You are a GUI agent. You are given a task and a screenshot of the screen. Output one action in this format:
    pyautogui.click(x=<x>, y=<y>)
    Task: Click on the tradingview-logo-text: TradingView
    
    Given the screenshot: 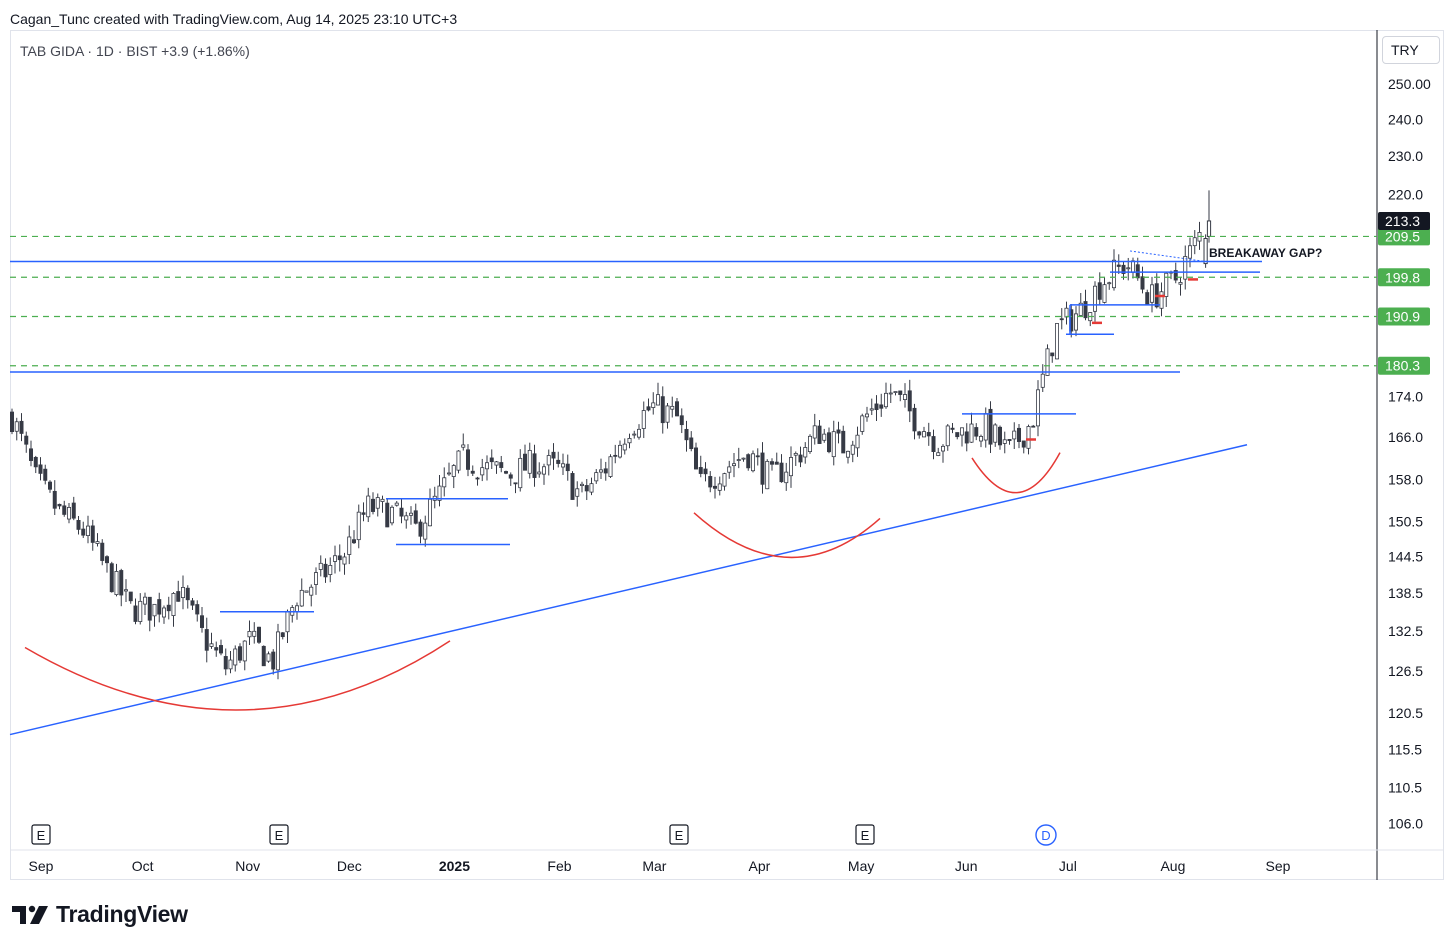 What is the action you would take?
    pyautogui.click(x=122, y=914)
    